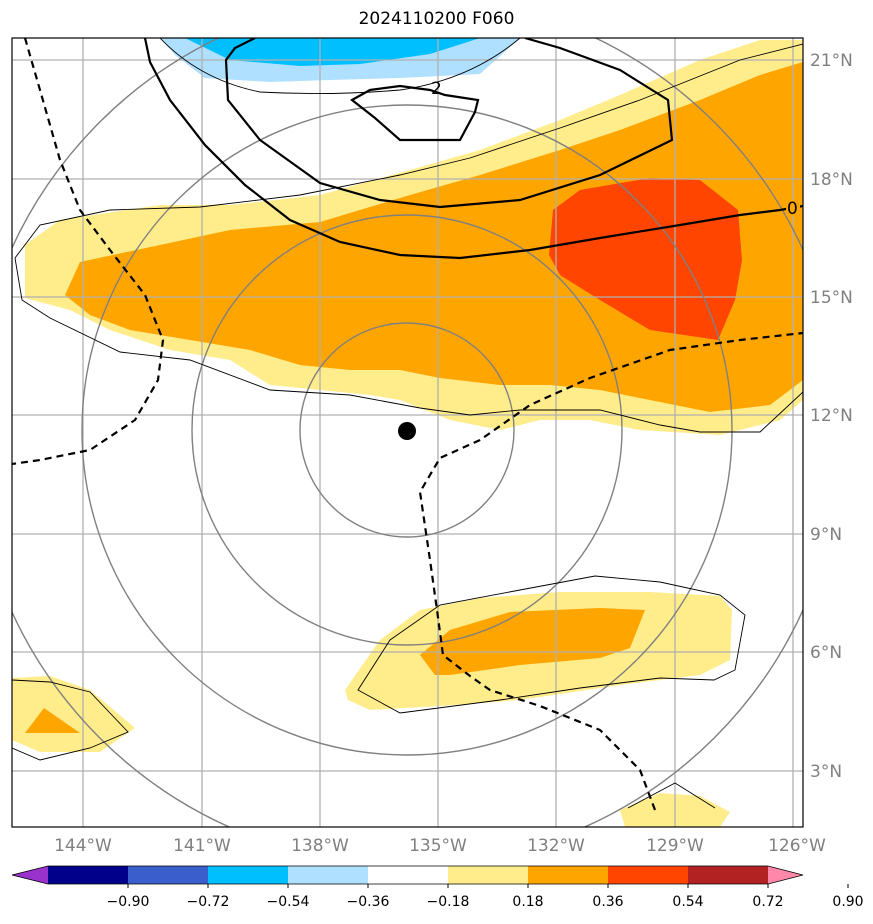 This screenshot has height=924, width=873. What do you see at coordinates (448, 902) in the screenshot?
I see `colorbar-tick-label: −0.18` at bounding box center [448, 902].